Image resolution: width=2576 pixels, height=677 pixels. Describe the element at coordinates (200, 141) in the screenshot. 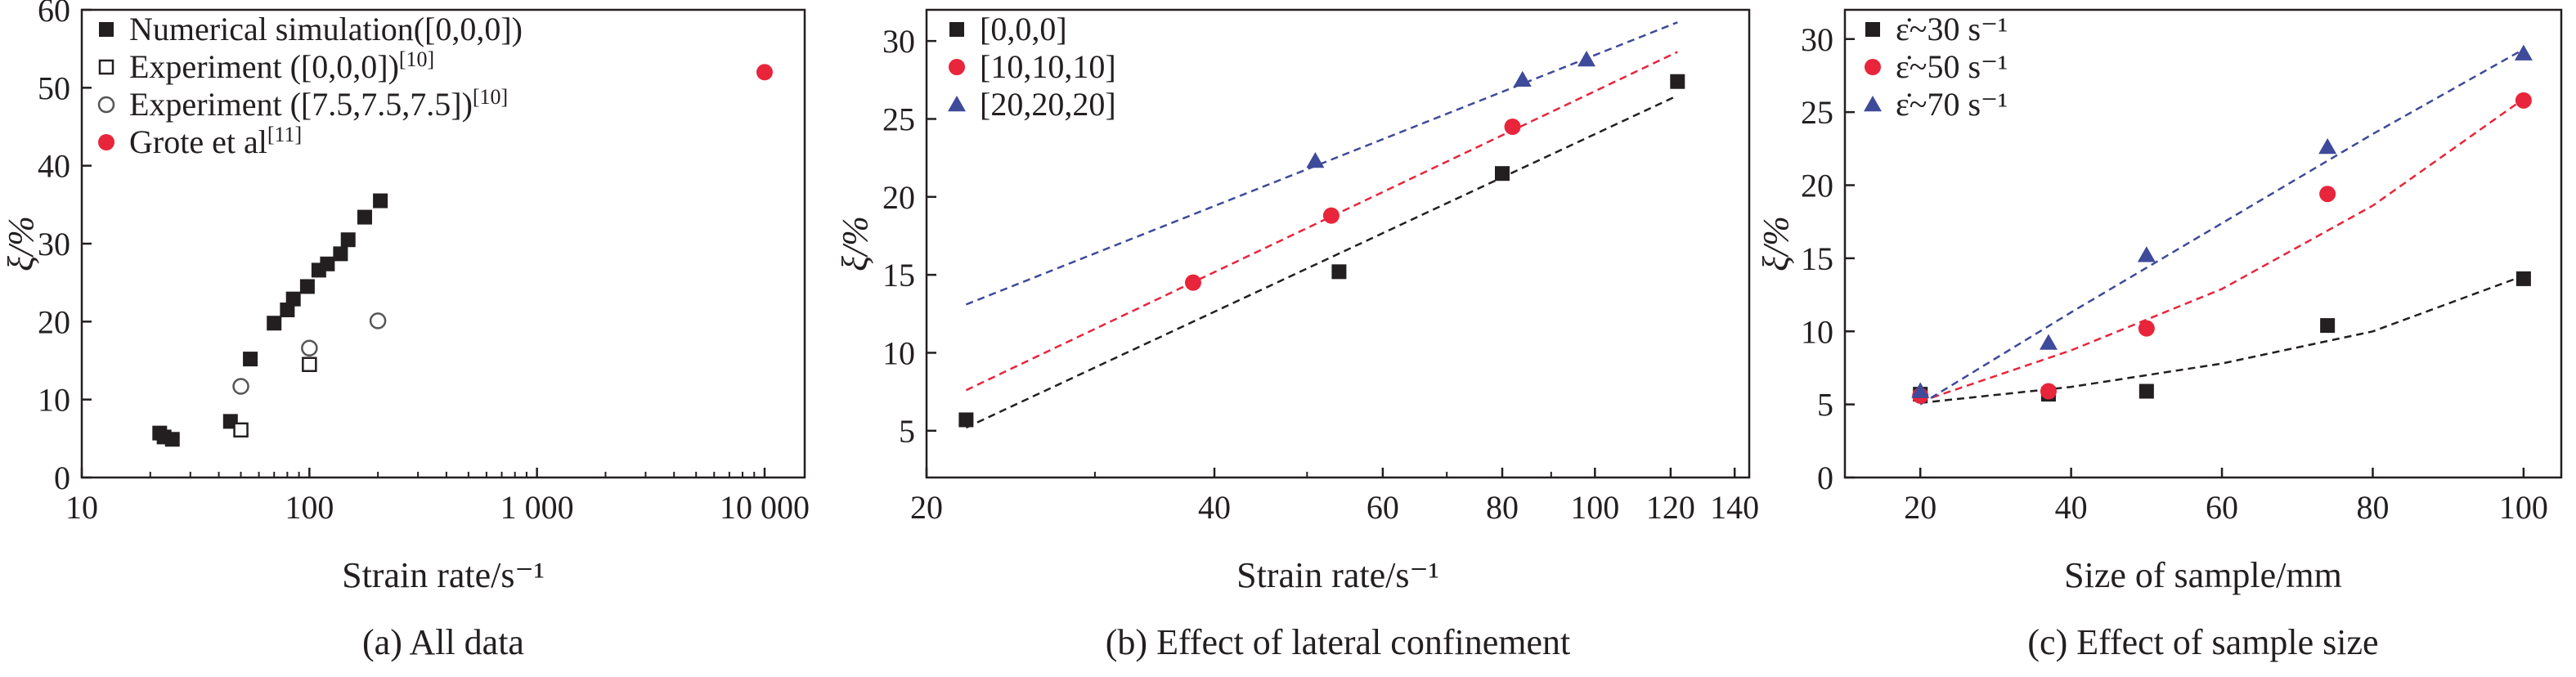

I see `legend-entry: Grote et al[11]` at that location.